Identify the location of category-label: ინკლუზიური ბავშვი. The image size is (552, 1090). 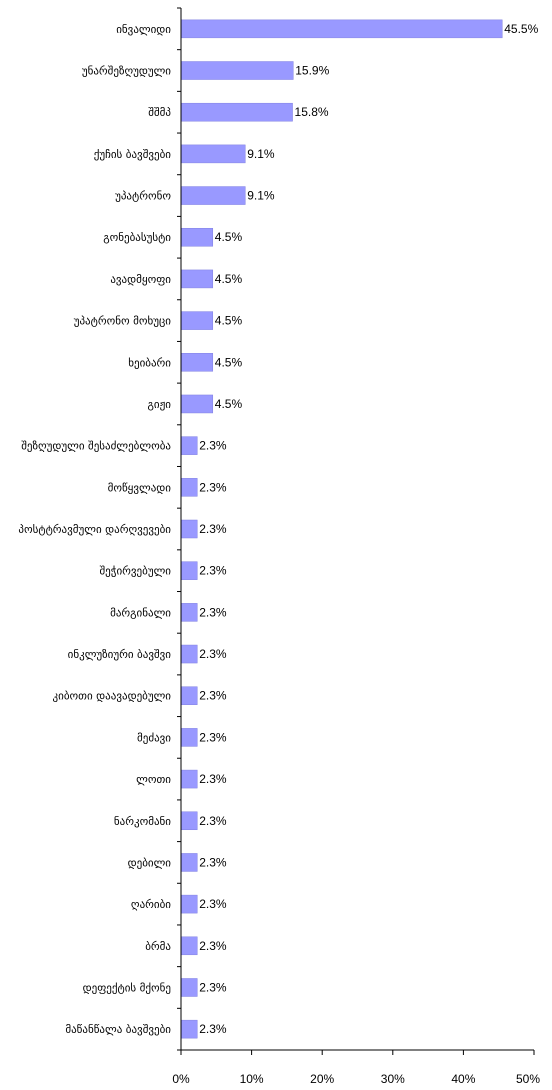
(120, 654).